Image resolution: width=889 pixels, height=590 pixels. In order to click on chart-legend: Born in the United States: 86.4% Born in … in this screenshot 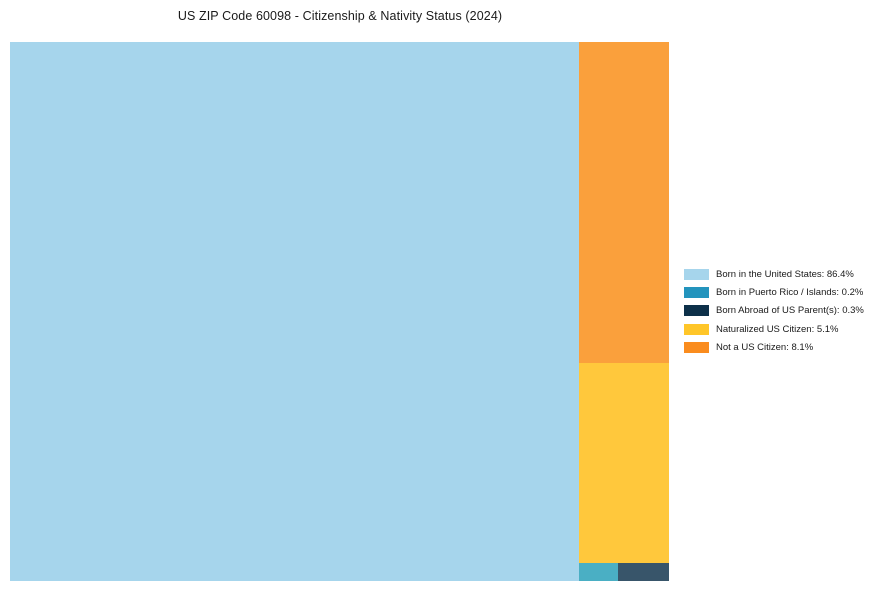, I will do `click(784, 311)`.